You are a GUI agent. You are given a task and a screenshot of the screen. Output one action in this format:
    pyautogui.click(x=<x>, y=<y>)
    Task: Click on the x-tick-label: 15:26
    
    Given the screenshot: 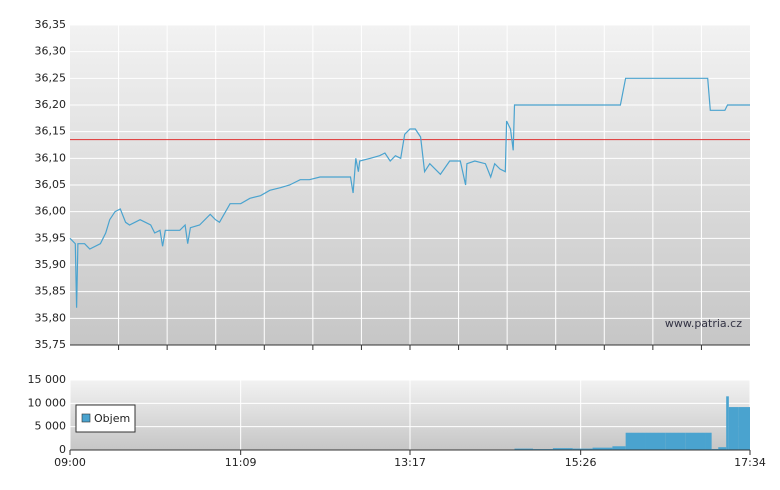 What is the action you would take?
    pyautogui.click(x=581, y=462)
    